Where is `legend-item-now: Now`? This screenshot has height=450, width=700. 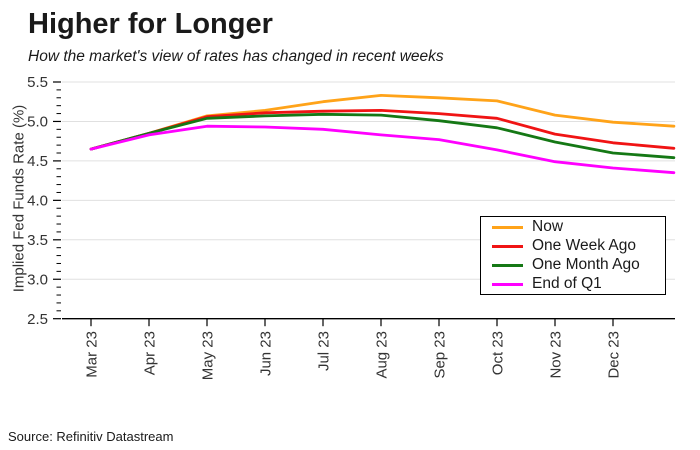
legend-item-now: Now is located at coordinates (573, 227).